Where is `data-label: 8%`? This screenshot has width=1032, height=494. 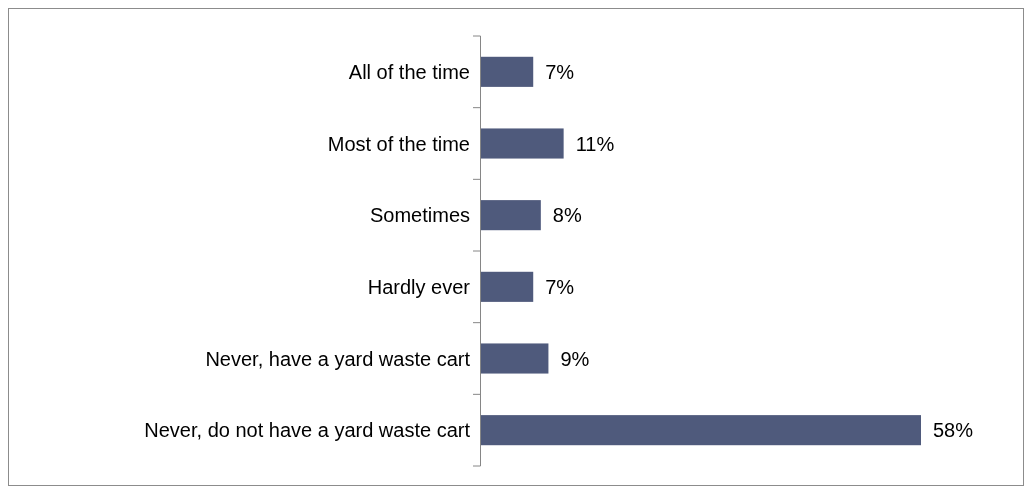 data-label: 8% is located at coordinates (567, 215).